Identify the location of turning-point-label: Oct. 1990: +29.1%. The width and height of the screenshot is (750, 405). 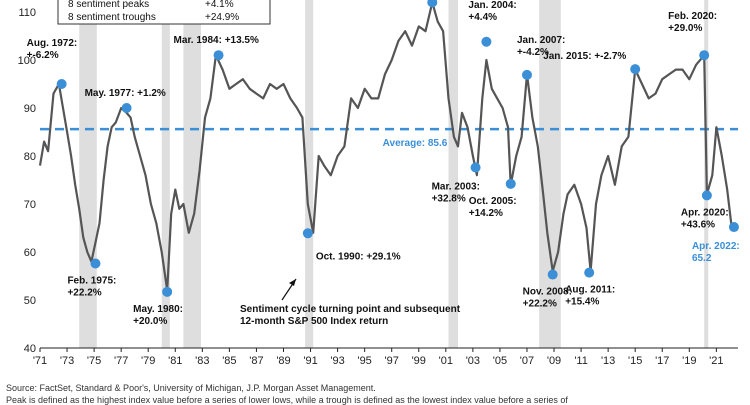
(358, 256).